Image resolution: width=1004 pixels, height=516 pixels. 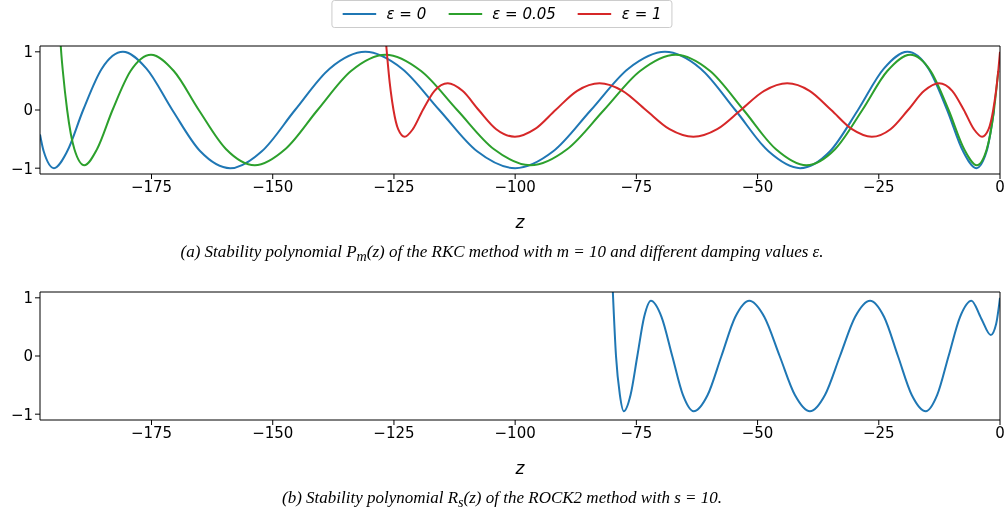 What do you see at coordinates (502, 500) in the screenshot?
I see `text: (b) Stability polynomial R$_{s}$(z) of the ROCK2 method with s = 10.` at bounding box center [502, 500].